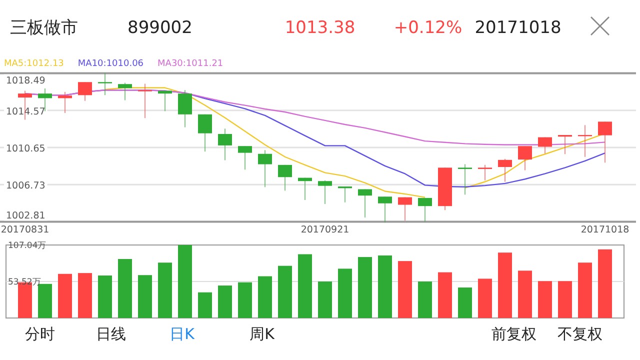 The height and width of the screenshot is (360, 640). Describe the element at coordinates (111, 334) in the screenshot. I see `text: 日线` at that location.